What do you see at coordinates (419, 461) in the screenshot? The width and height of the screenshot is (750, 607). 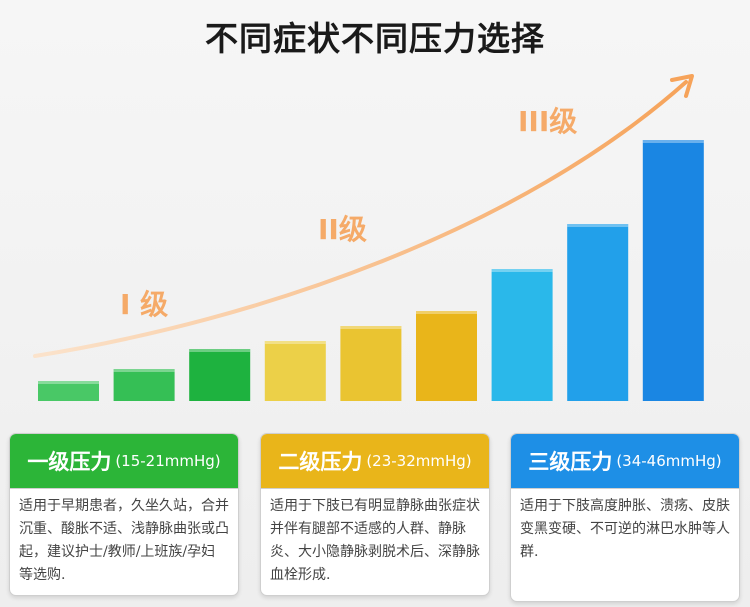 I see `card-level-2-range: (23-32mmHg)` at bounding box center [419, 461].